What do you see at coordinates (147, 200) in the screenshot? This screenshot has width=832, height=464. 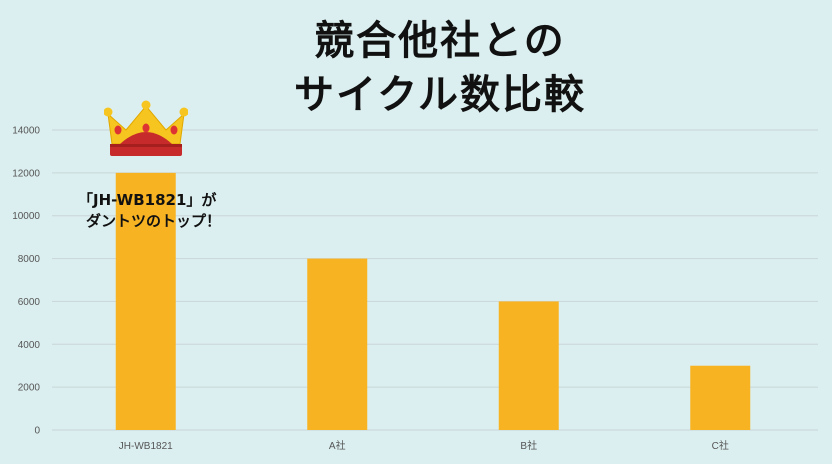 I see `annotation-line-1: 「JH-WB1821」が` at bounding box center [147, 200].